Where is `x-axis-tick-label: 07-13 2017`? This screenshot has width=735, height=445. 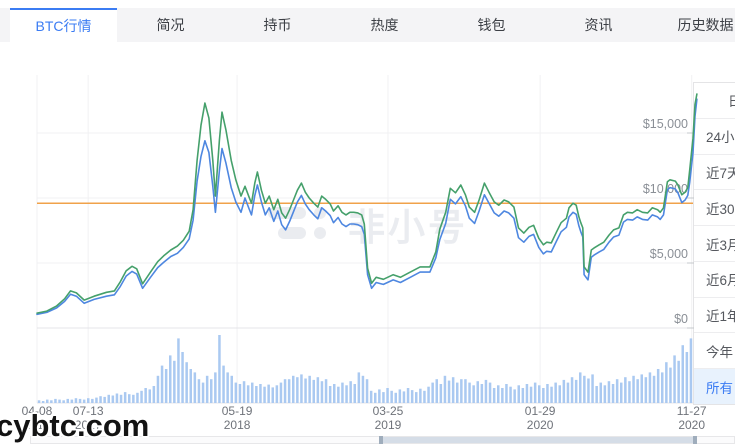
x-axis-tick-label: 07-13 2017 is located at coordinates (88, 418).